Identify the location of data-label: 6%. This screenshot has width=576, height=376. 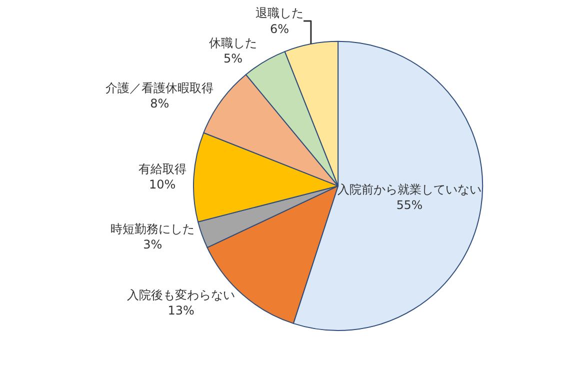
(280, 29).